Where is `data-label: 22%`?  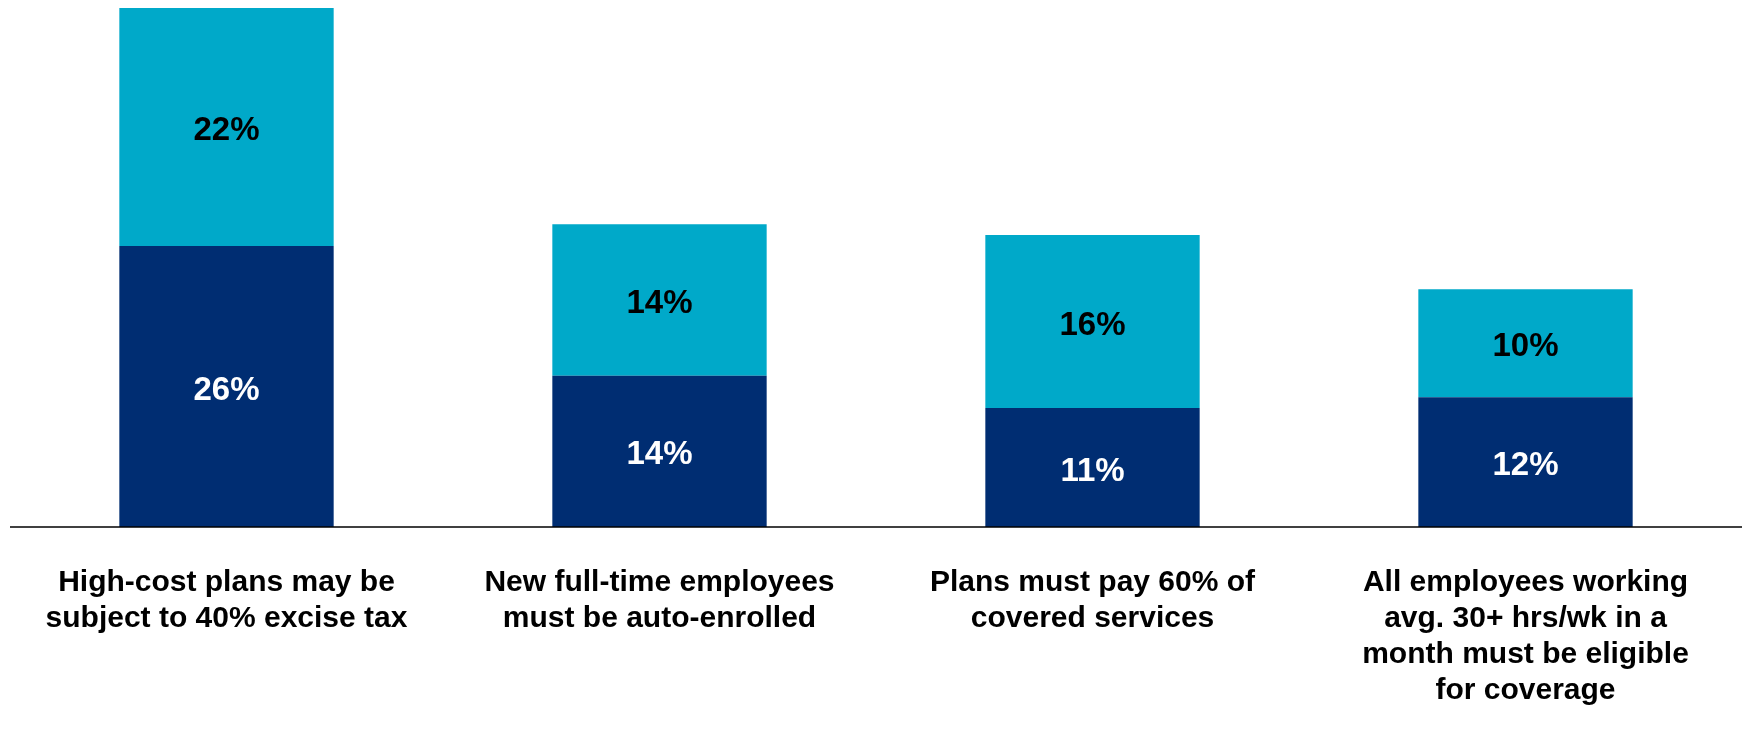 data-label: 22% is located at coordinates (226, 129).